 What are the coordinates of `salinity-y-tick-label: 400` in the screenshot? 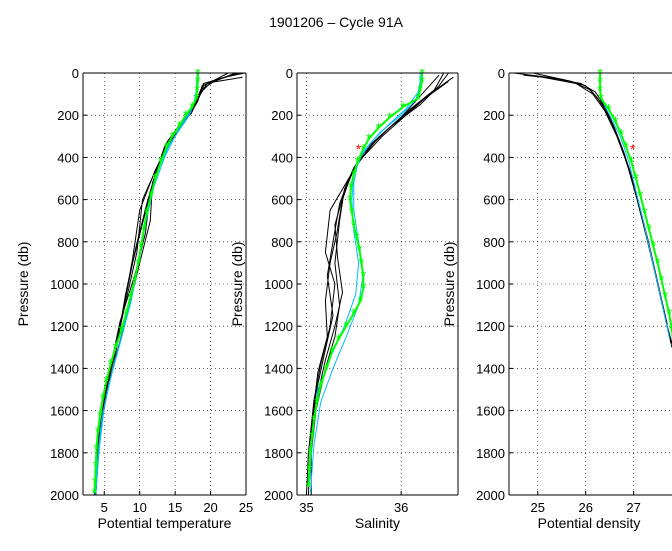 It's located at (282, 157).